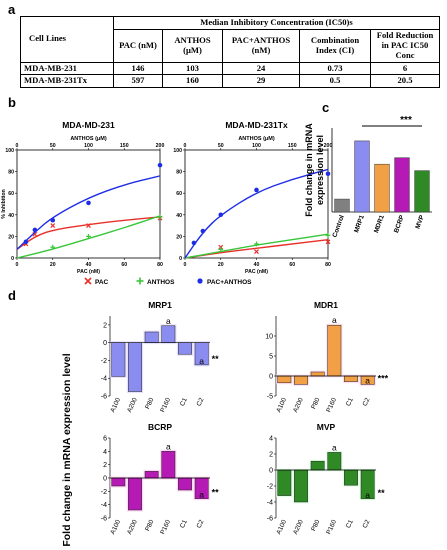 The image size is (447, 550). I want to click on y-tick-label: -6, so click(104, 519).